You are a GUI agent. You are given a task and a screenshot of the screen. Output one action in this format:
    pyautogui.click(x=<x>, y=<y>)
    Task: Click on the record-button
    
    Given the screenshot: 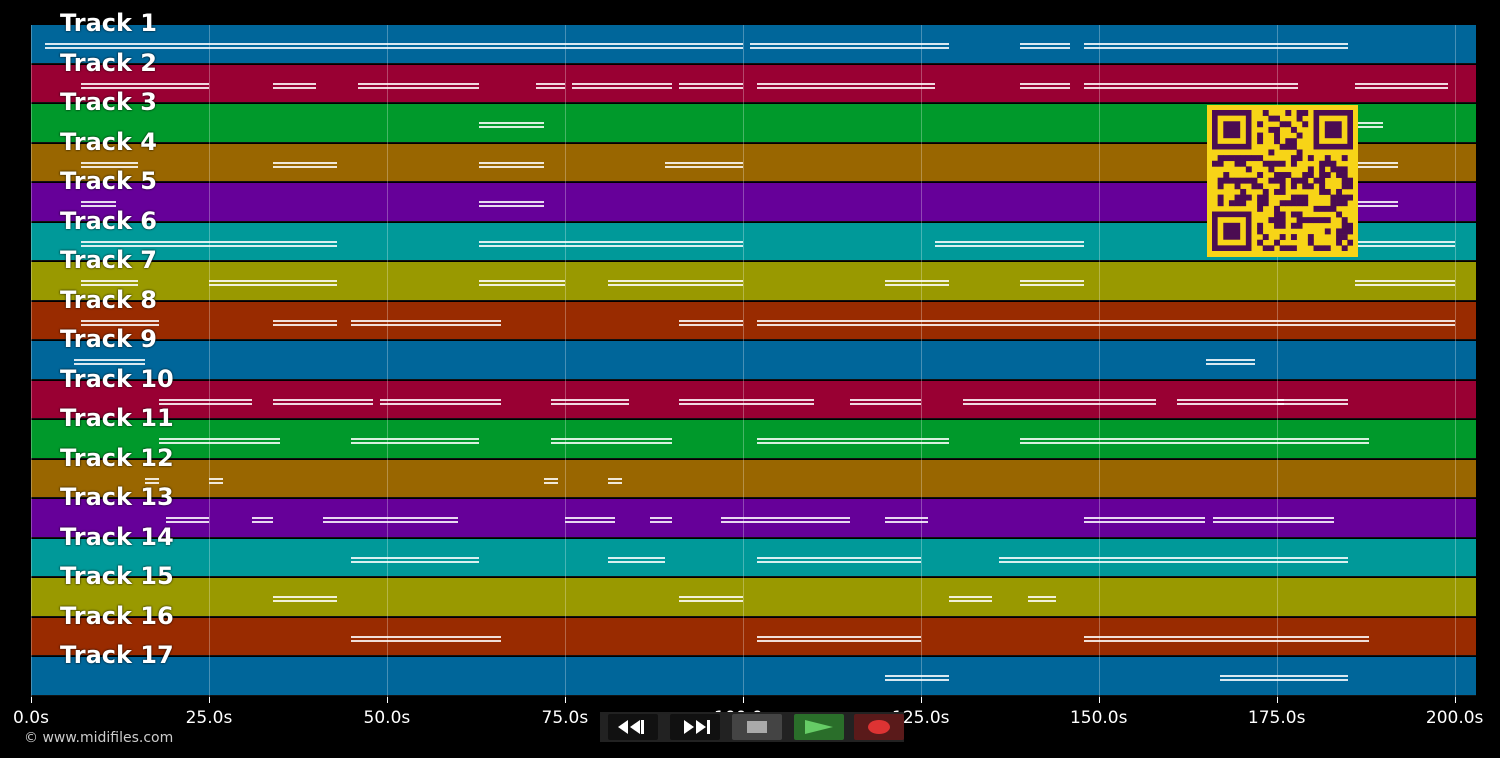 What is the action you would take?
    pyautogui.click(x=879, y=727)
    